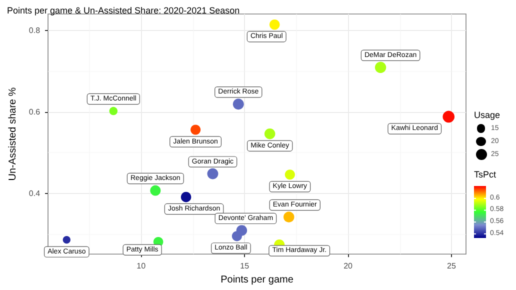 The width and height of the screenshot is (516, 290). I want to click on x-tick-label: 25, so click(452, 266).